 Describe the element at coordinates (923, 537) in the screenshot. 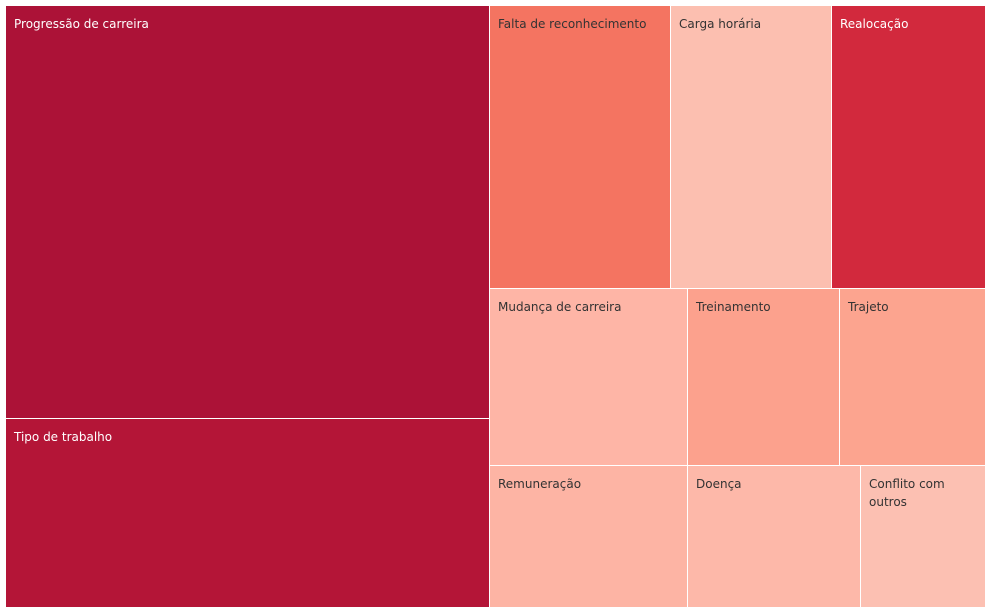

I see `treemap-tile: Conflito com outros` at that location.